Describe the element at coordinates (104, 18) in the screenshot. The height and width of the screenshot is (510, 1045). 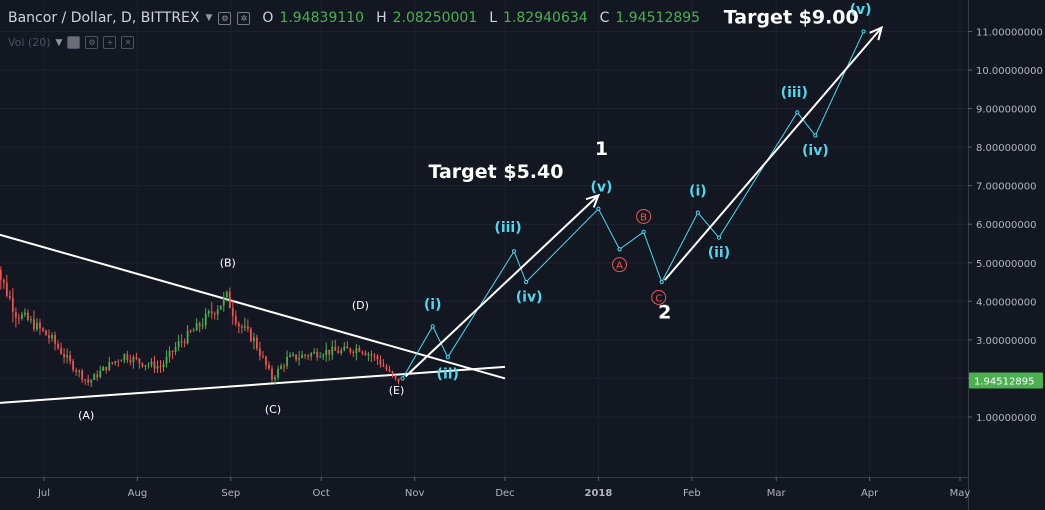
I see `symbol-title: Bancor / Dollar, D, BITTREX` at that location.